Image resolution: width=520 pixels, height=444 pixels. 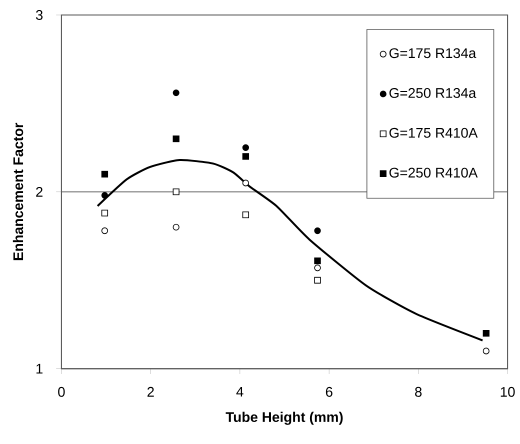 I want to click on legend-label: G=250 R134a, so click(x=432, y=93).